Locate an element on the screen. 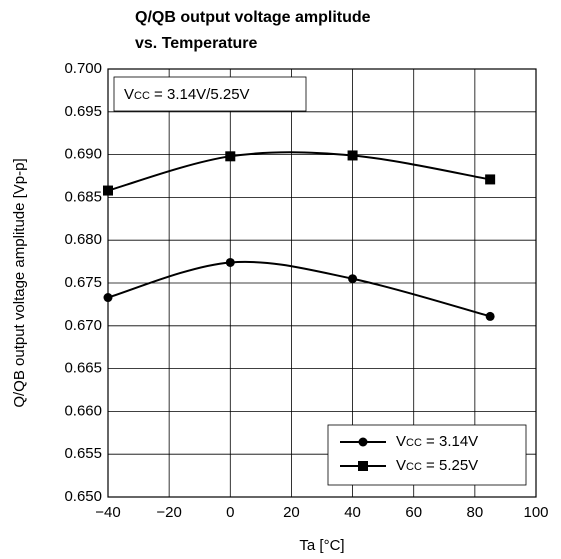 This screenshot has width=561, height=559. x-tick-label: −20 is located at coordinates (168, 512).